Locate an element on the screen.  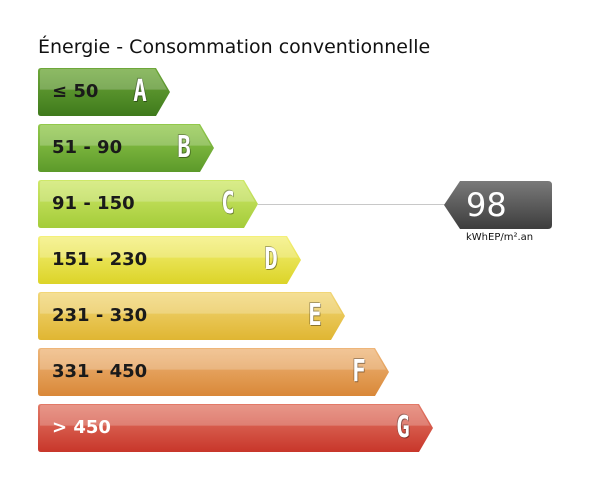
energy-band-d: 151 - 230 D is located at coordinates (170, 260).